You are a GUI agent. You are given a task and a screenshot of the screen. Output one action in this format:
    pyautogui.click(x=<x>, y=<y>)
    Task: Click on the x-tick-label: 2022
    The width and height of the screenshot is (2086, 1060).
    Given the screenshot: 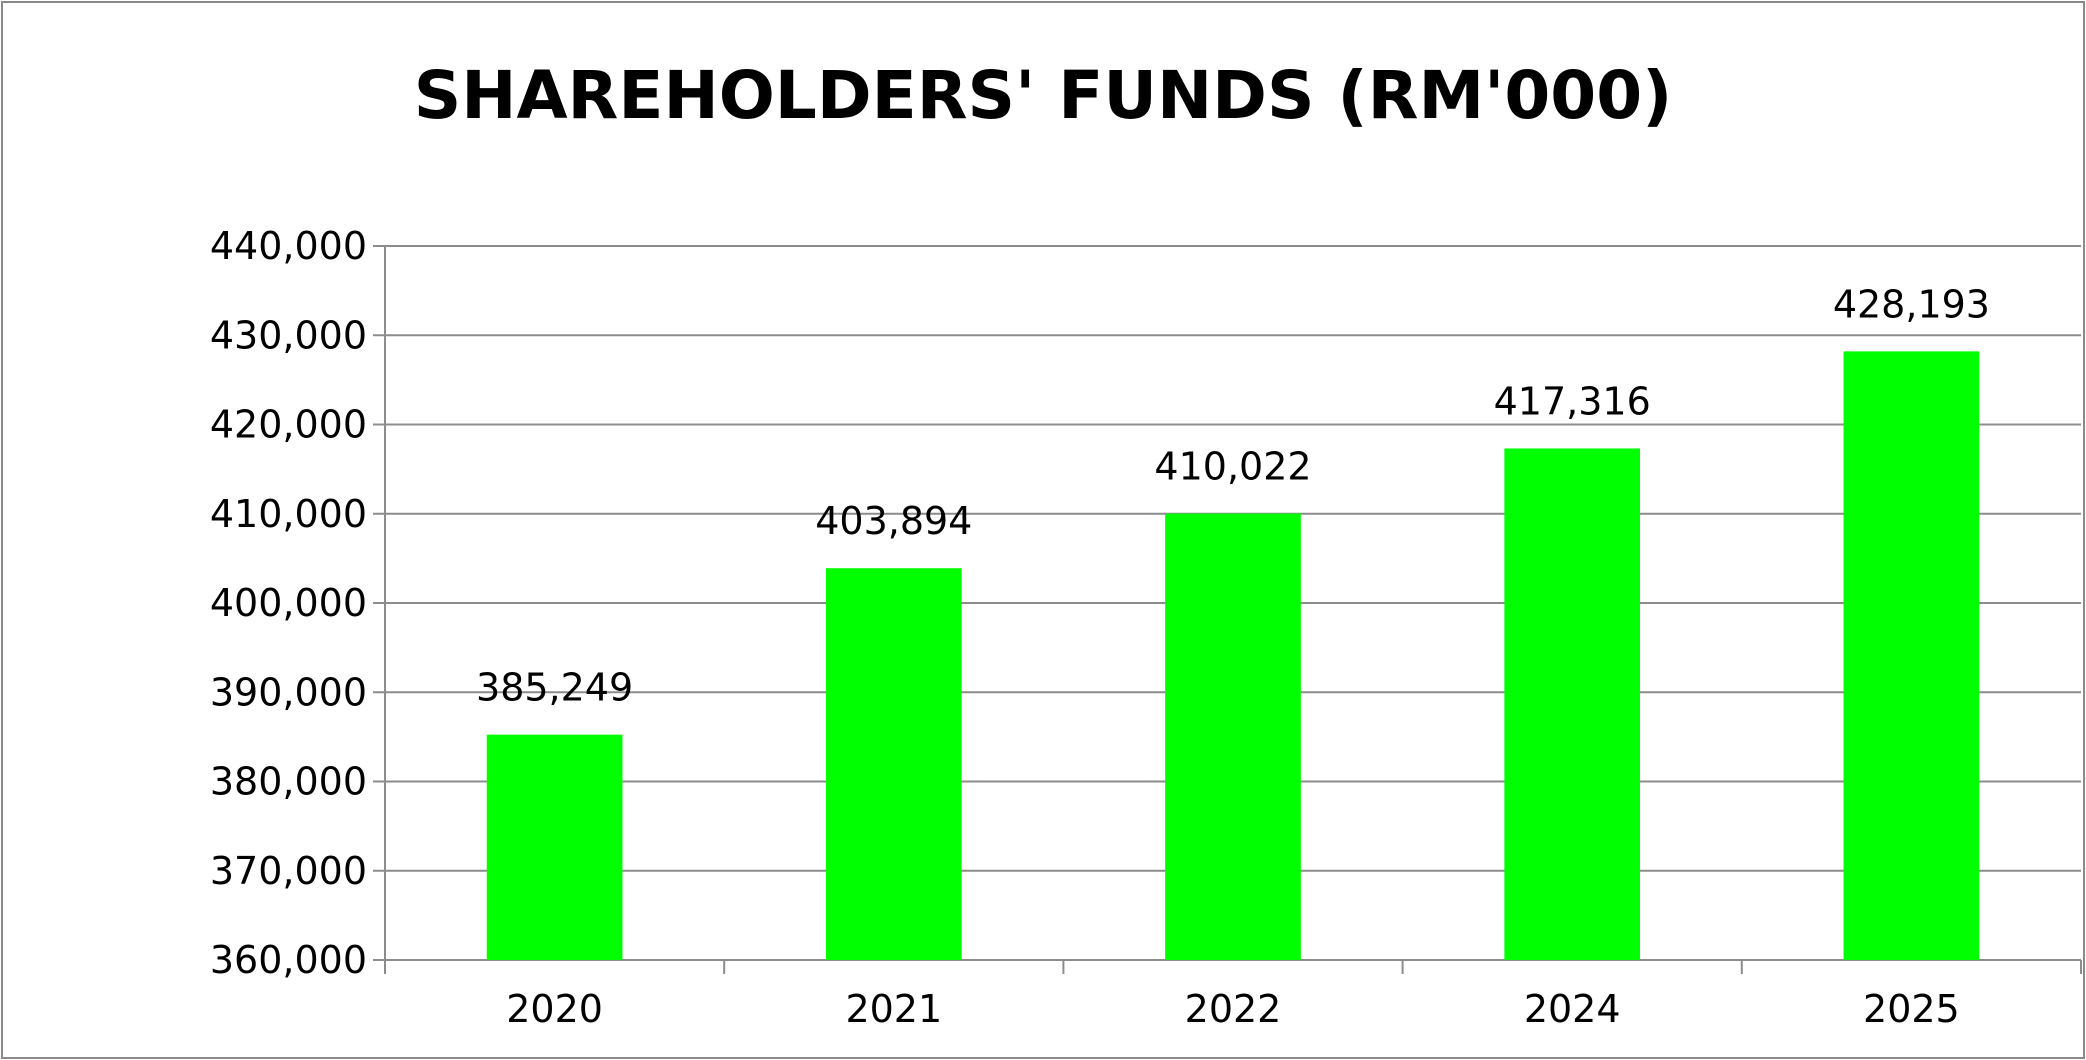 What is the action you would take?
    pyautogui.click(x=1233, y=1009)
    